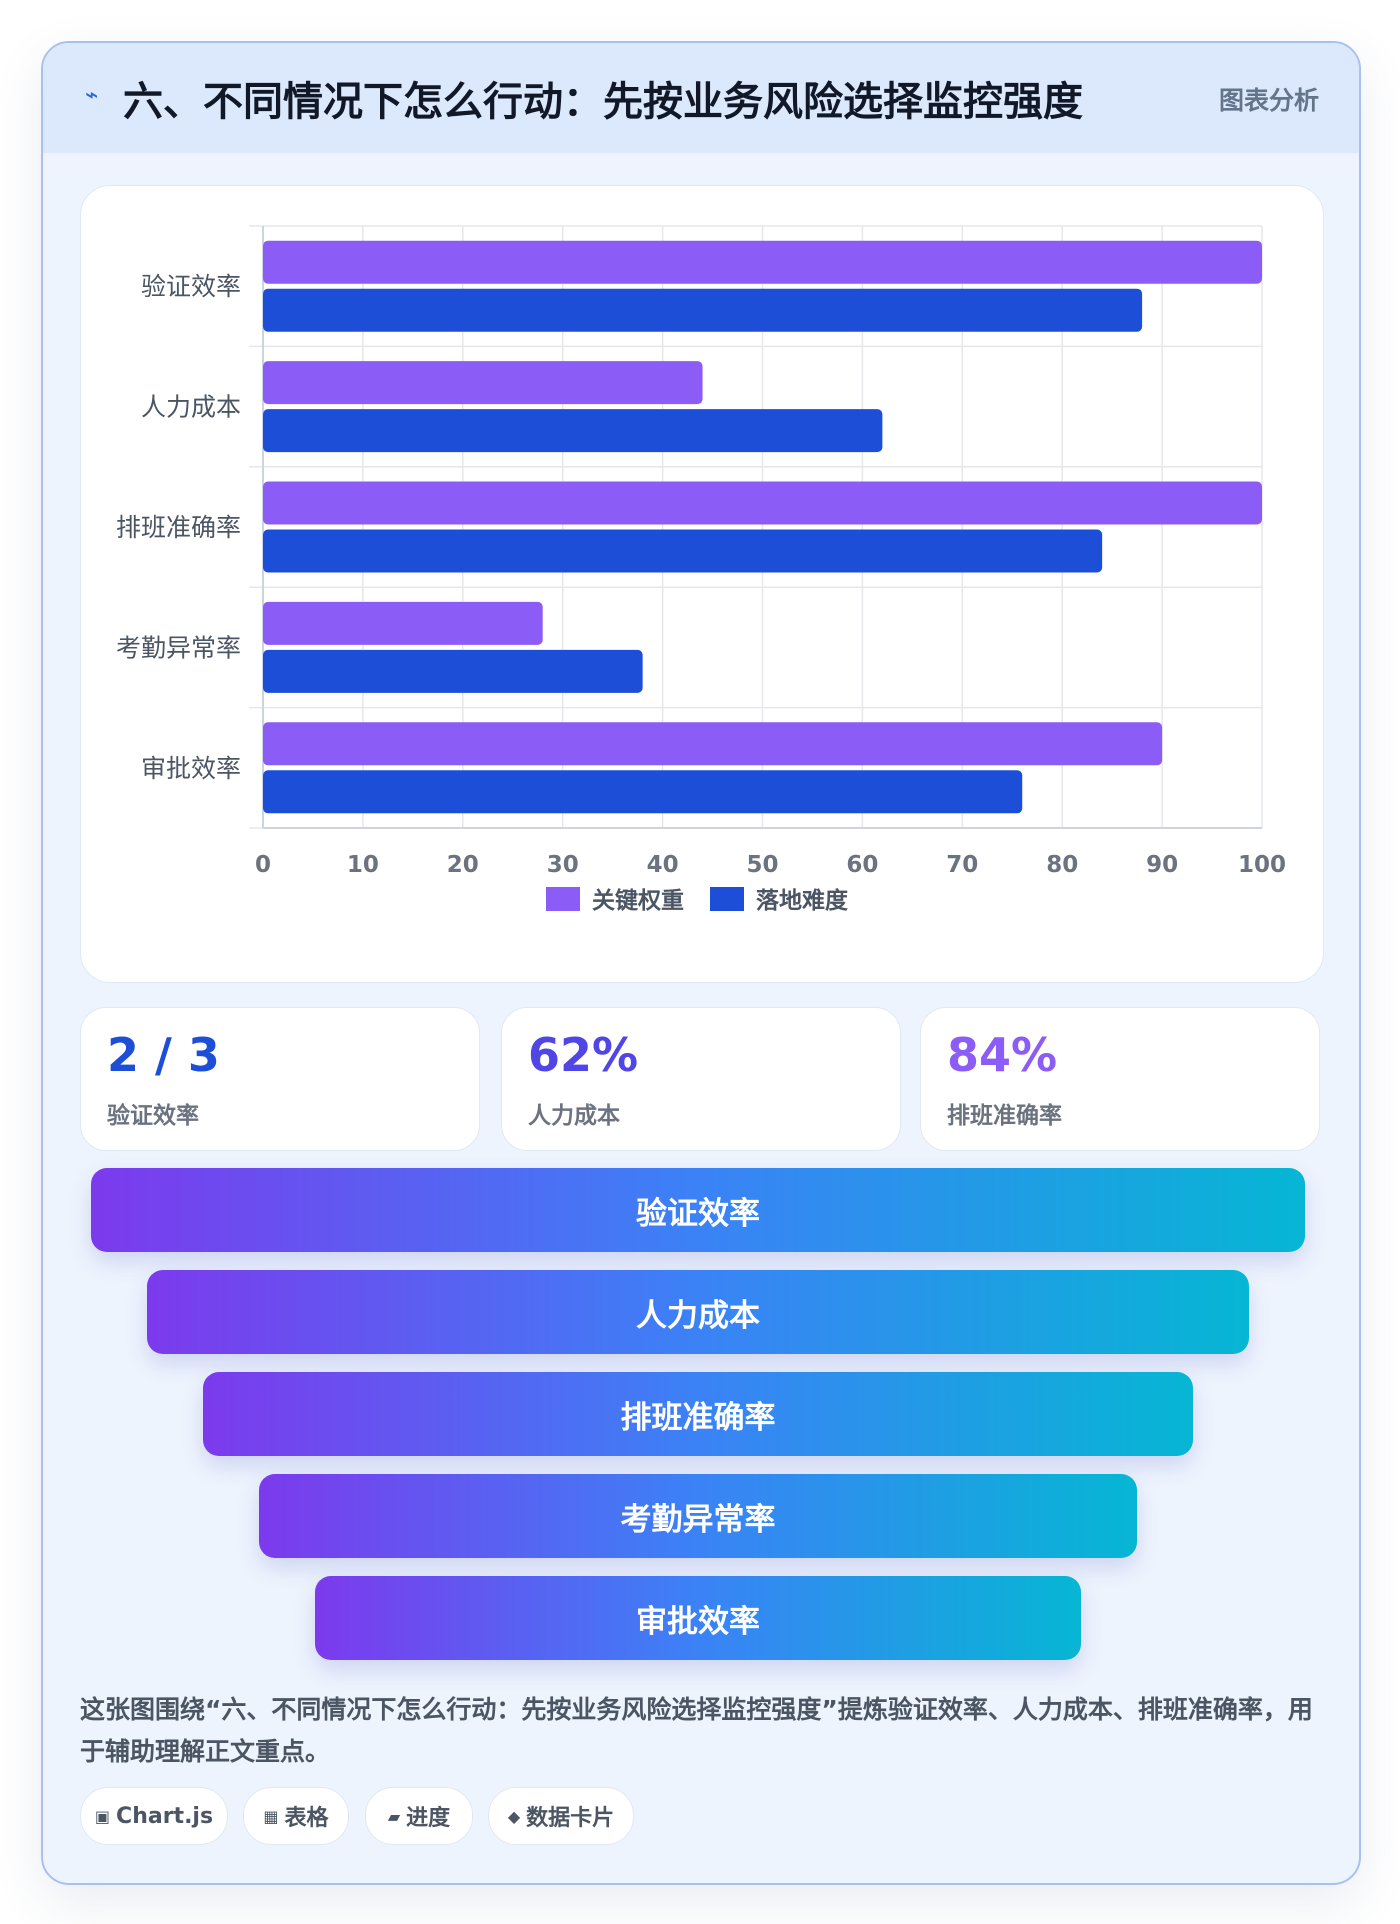 The height and width of the screenshot is (1924, 1400). Describe the element at coordinates (191, 407) in the screenshot. I see `y-tick-label: 人力成本` at that location.